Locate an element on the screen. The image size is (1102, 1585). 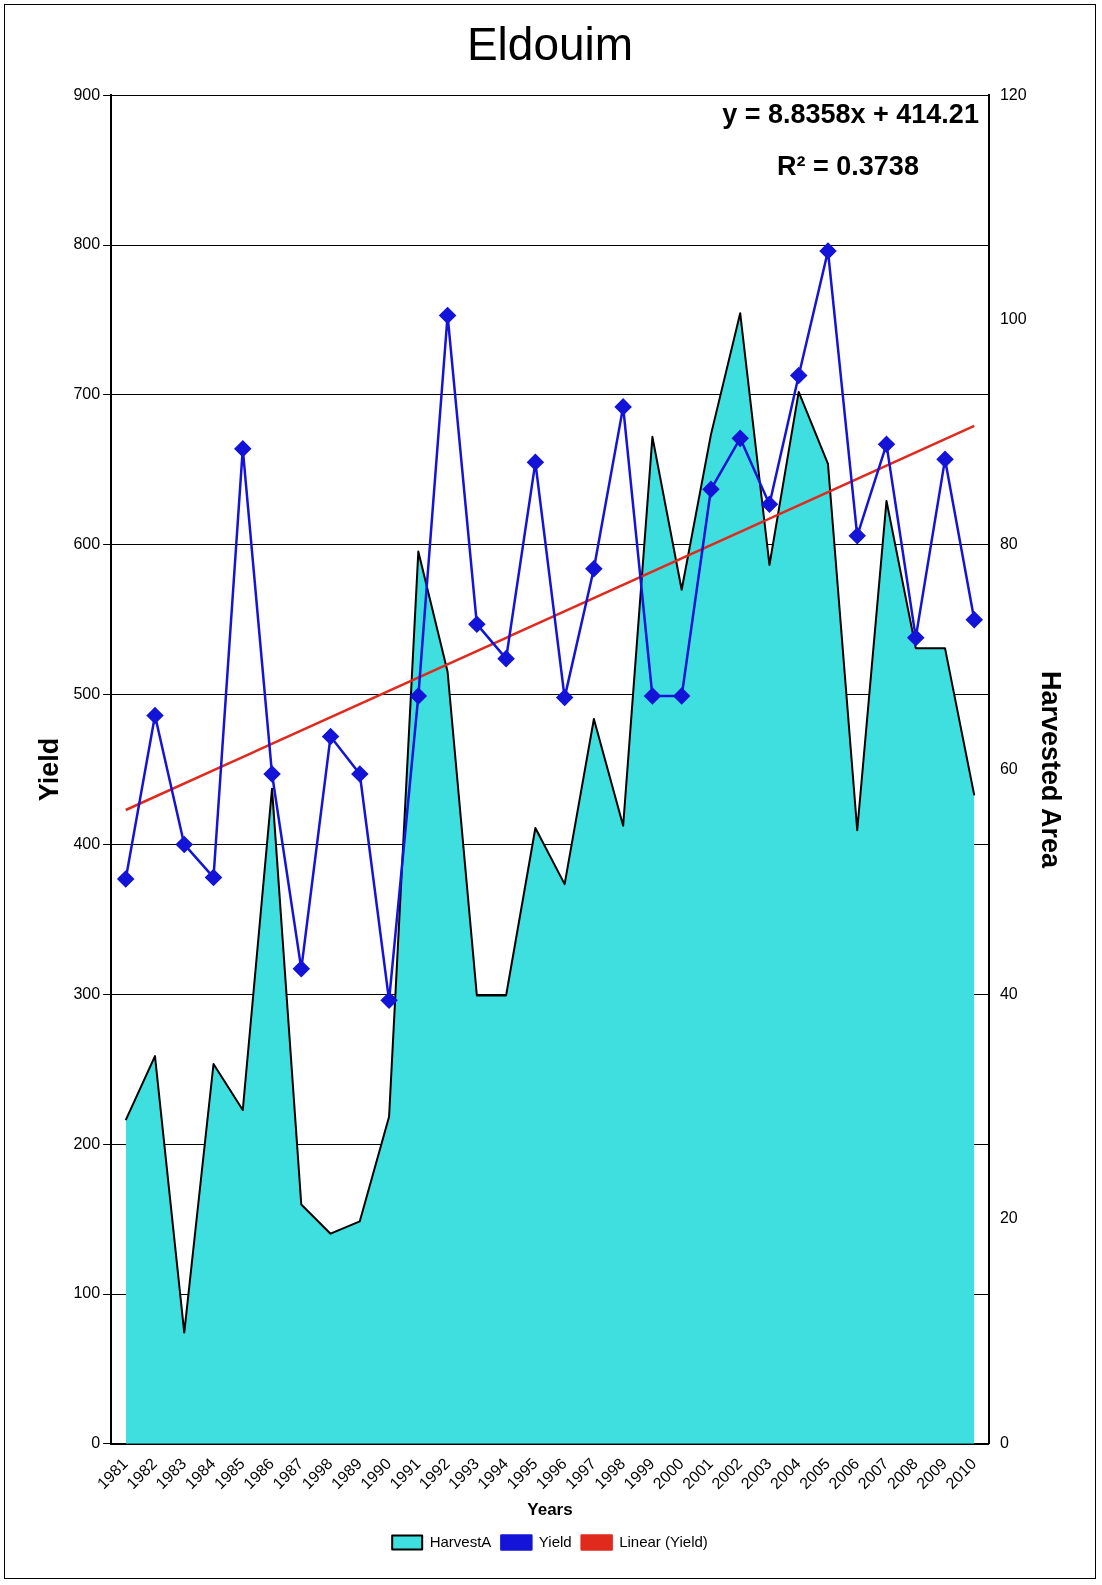
y-tick-label: 400 is located at coordinates (87, 843).